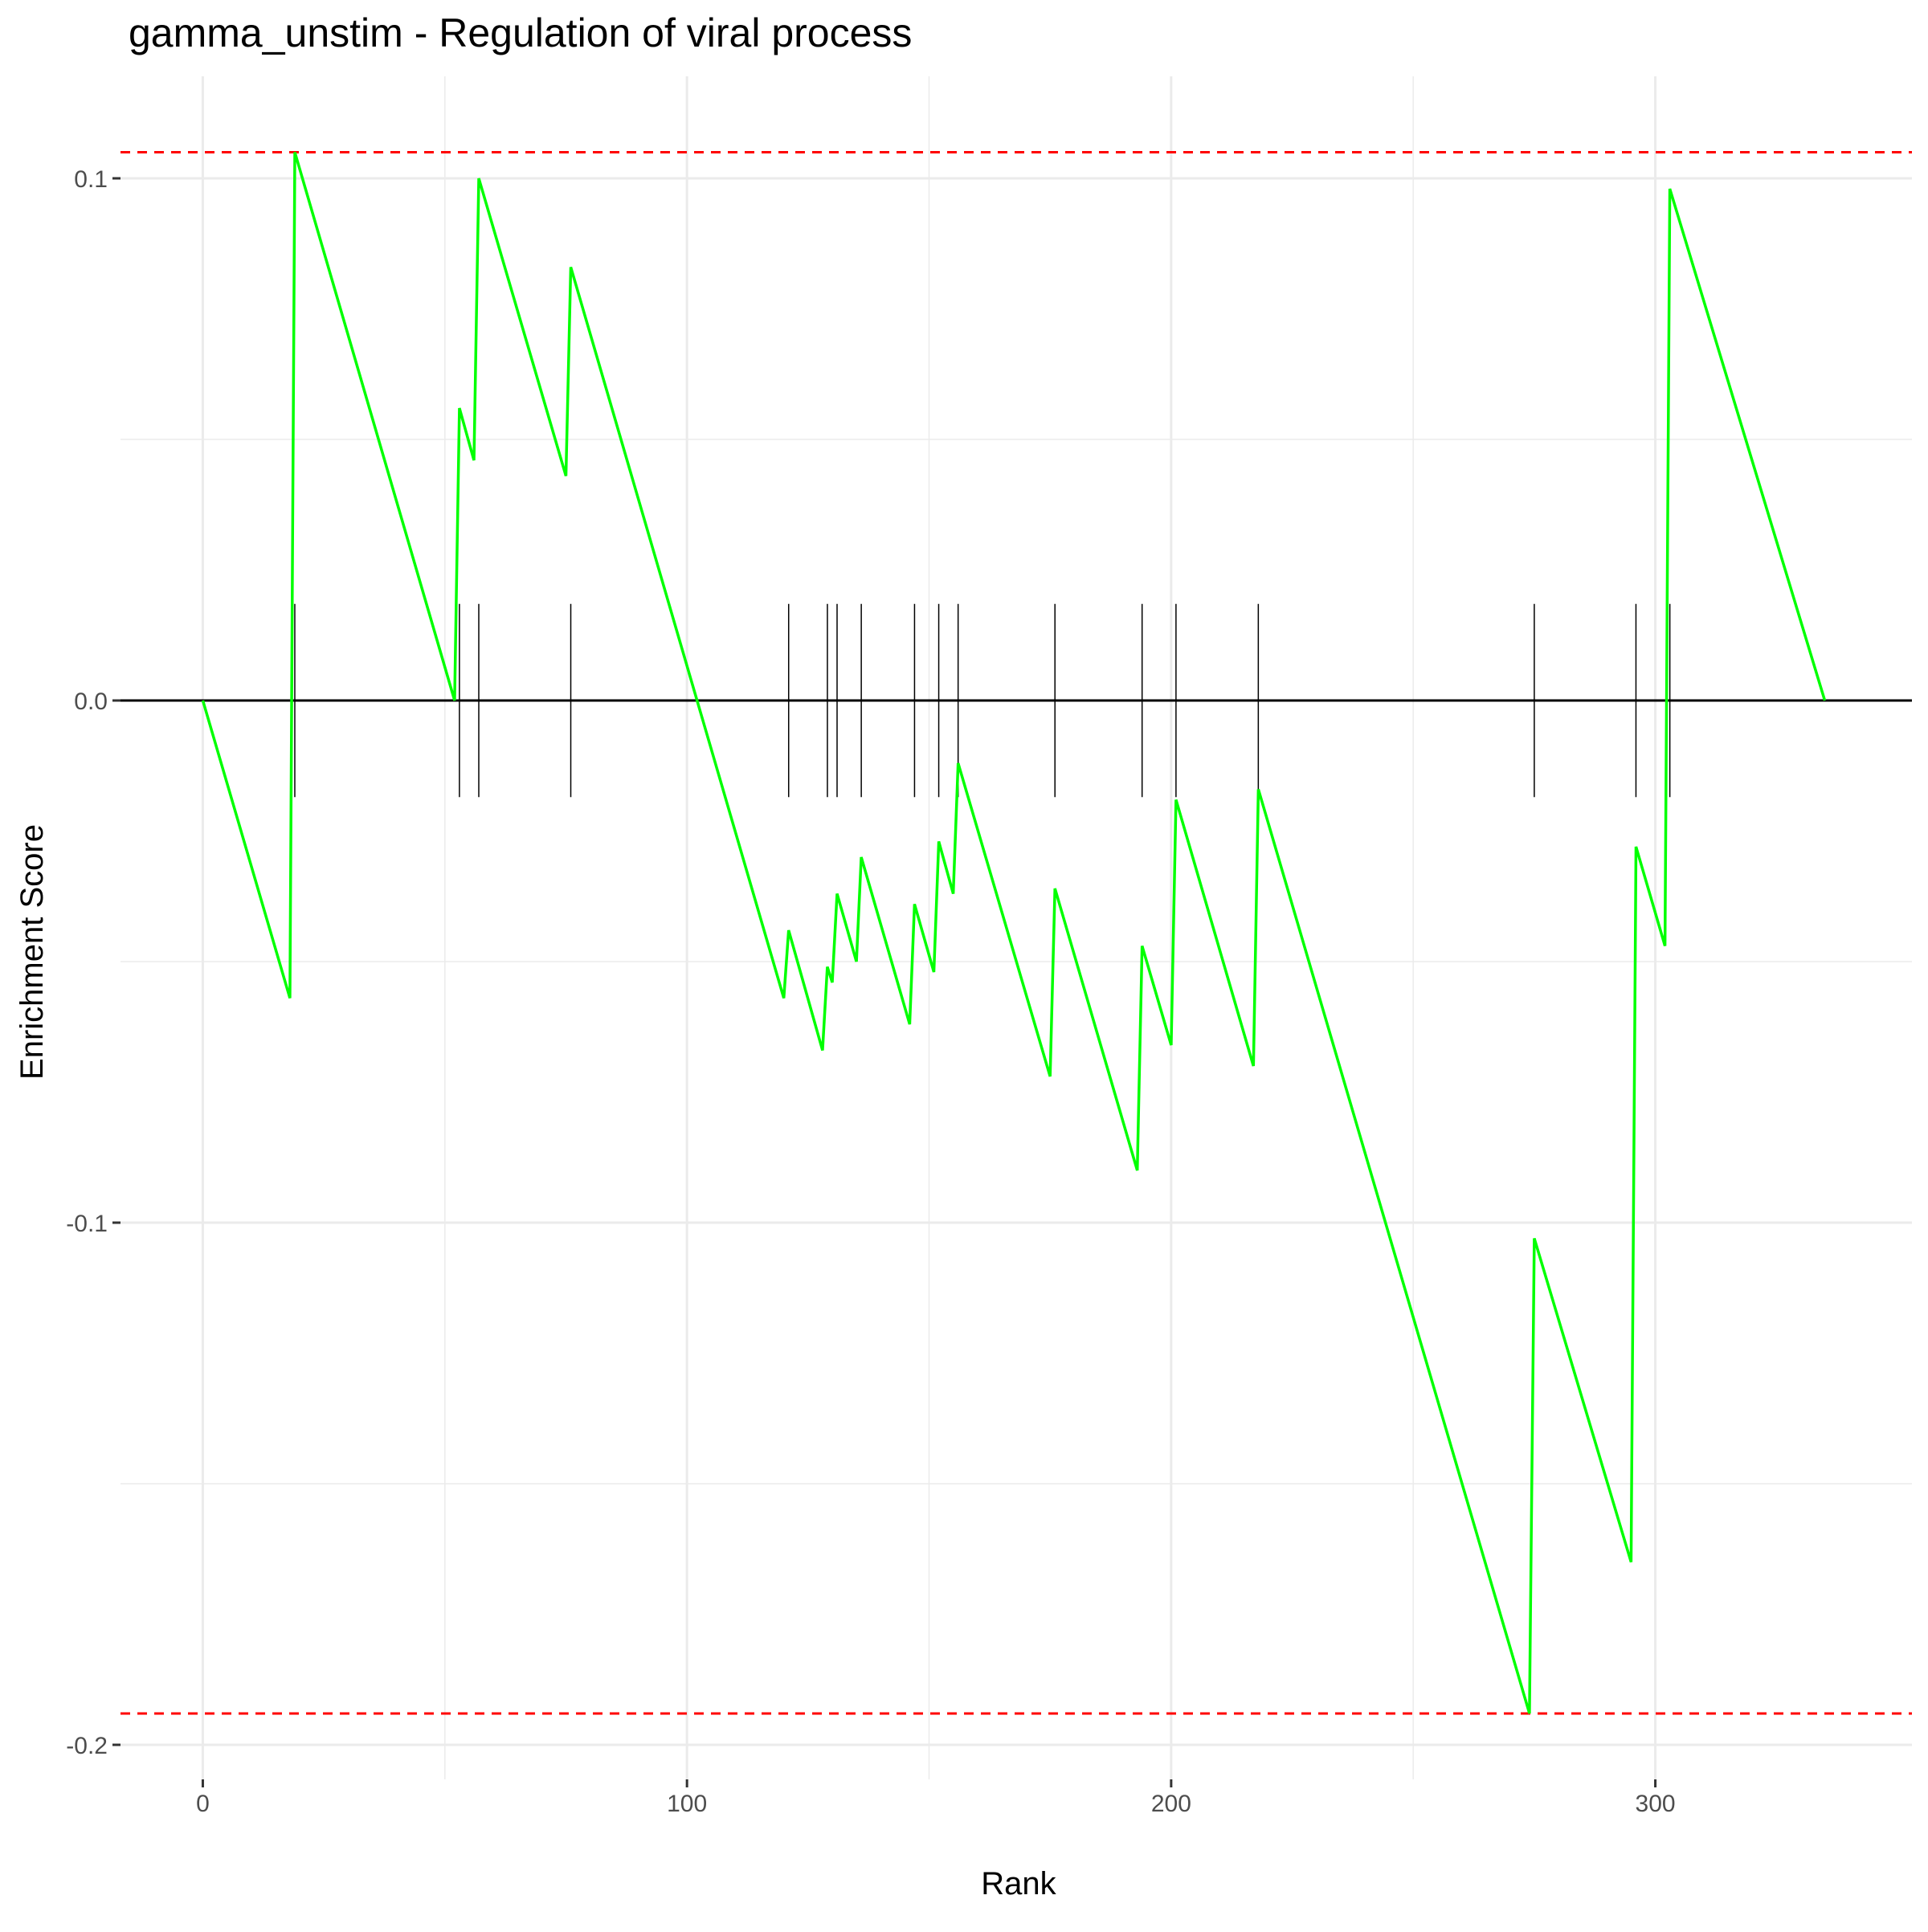  I want to click on y-tick-label: 0.1, so click(91, 180).